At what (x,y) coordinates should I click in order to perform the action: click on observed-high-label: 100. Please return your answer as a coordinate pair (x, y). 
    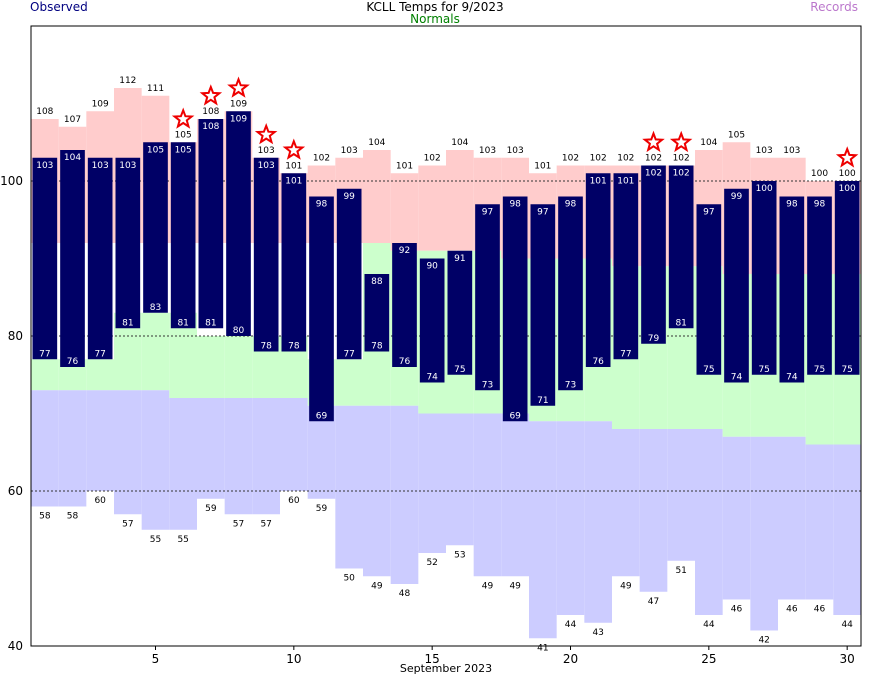
    Looking at the image, I should click on (764, 189).